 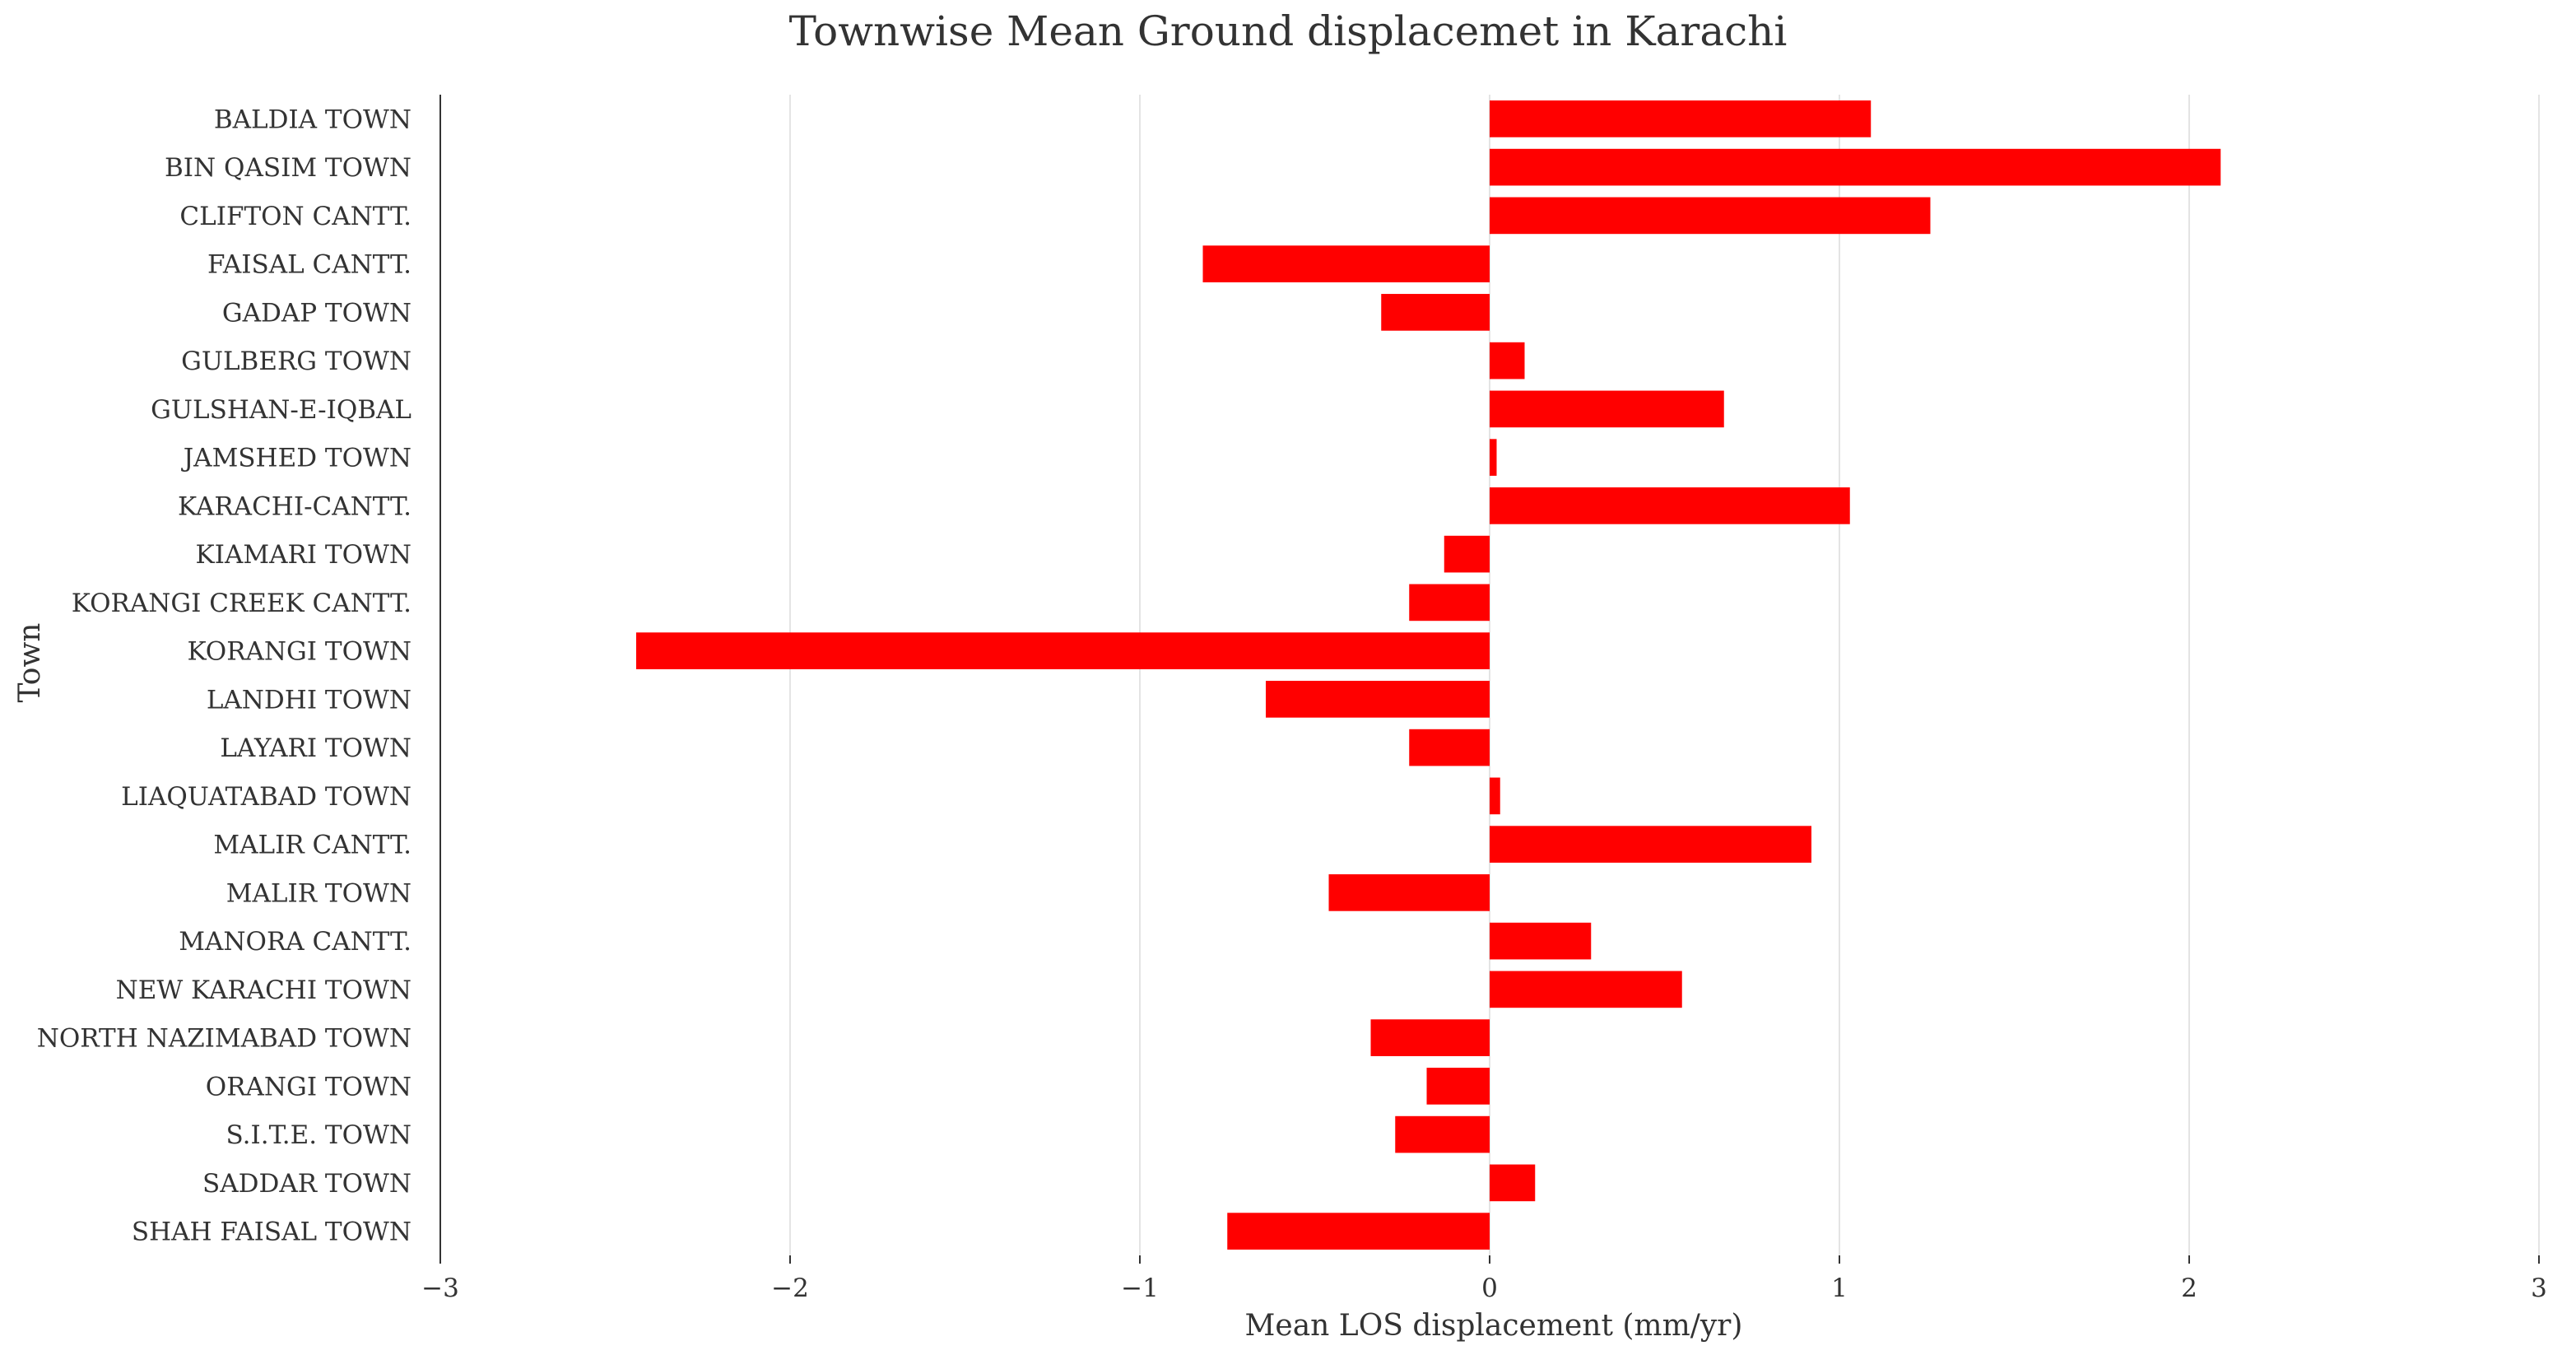 I want to click on x-tick-label: −1, so click(x=1140, y=1288).